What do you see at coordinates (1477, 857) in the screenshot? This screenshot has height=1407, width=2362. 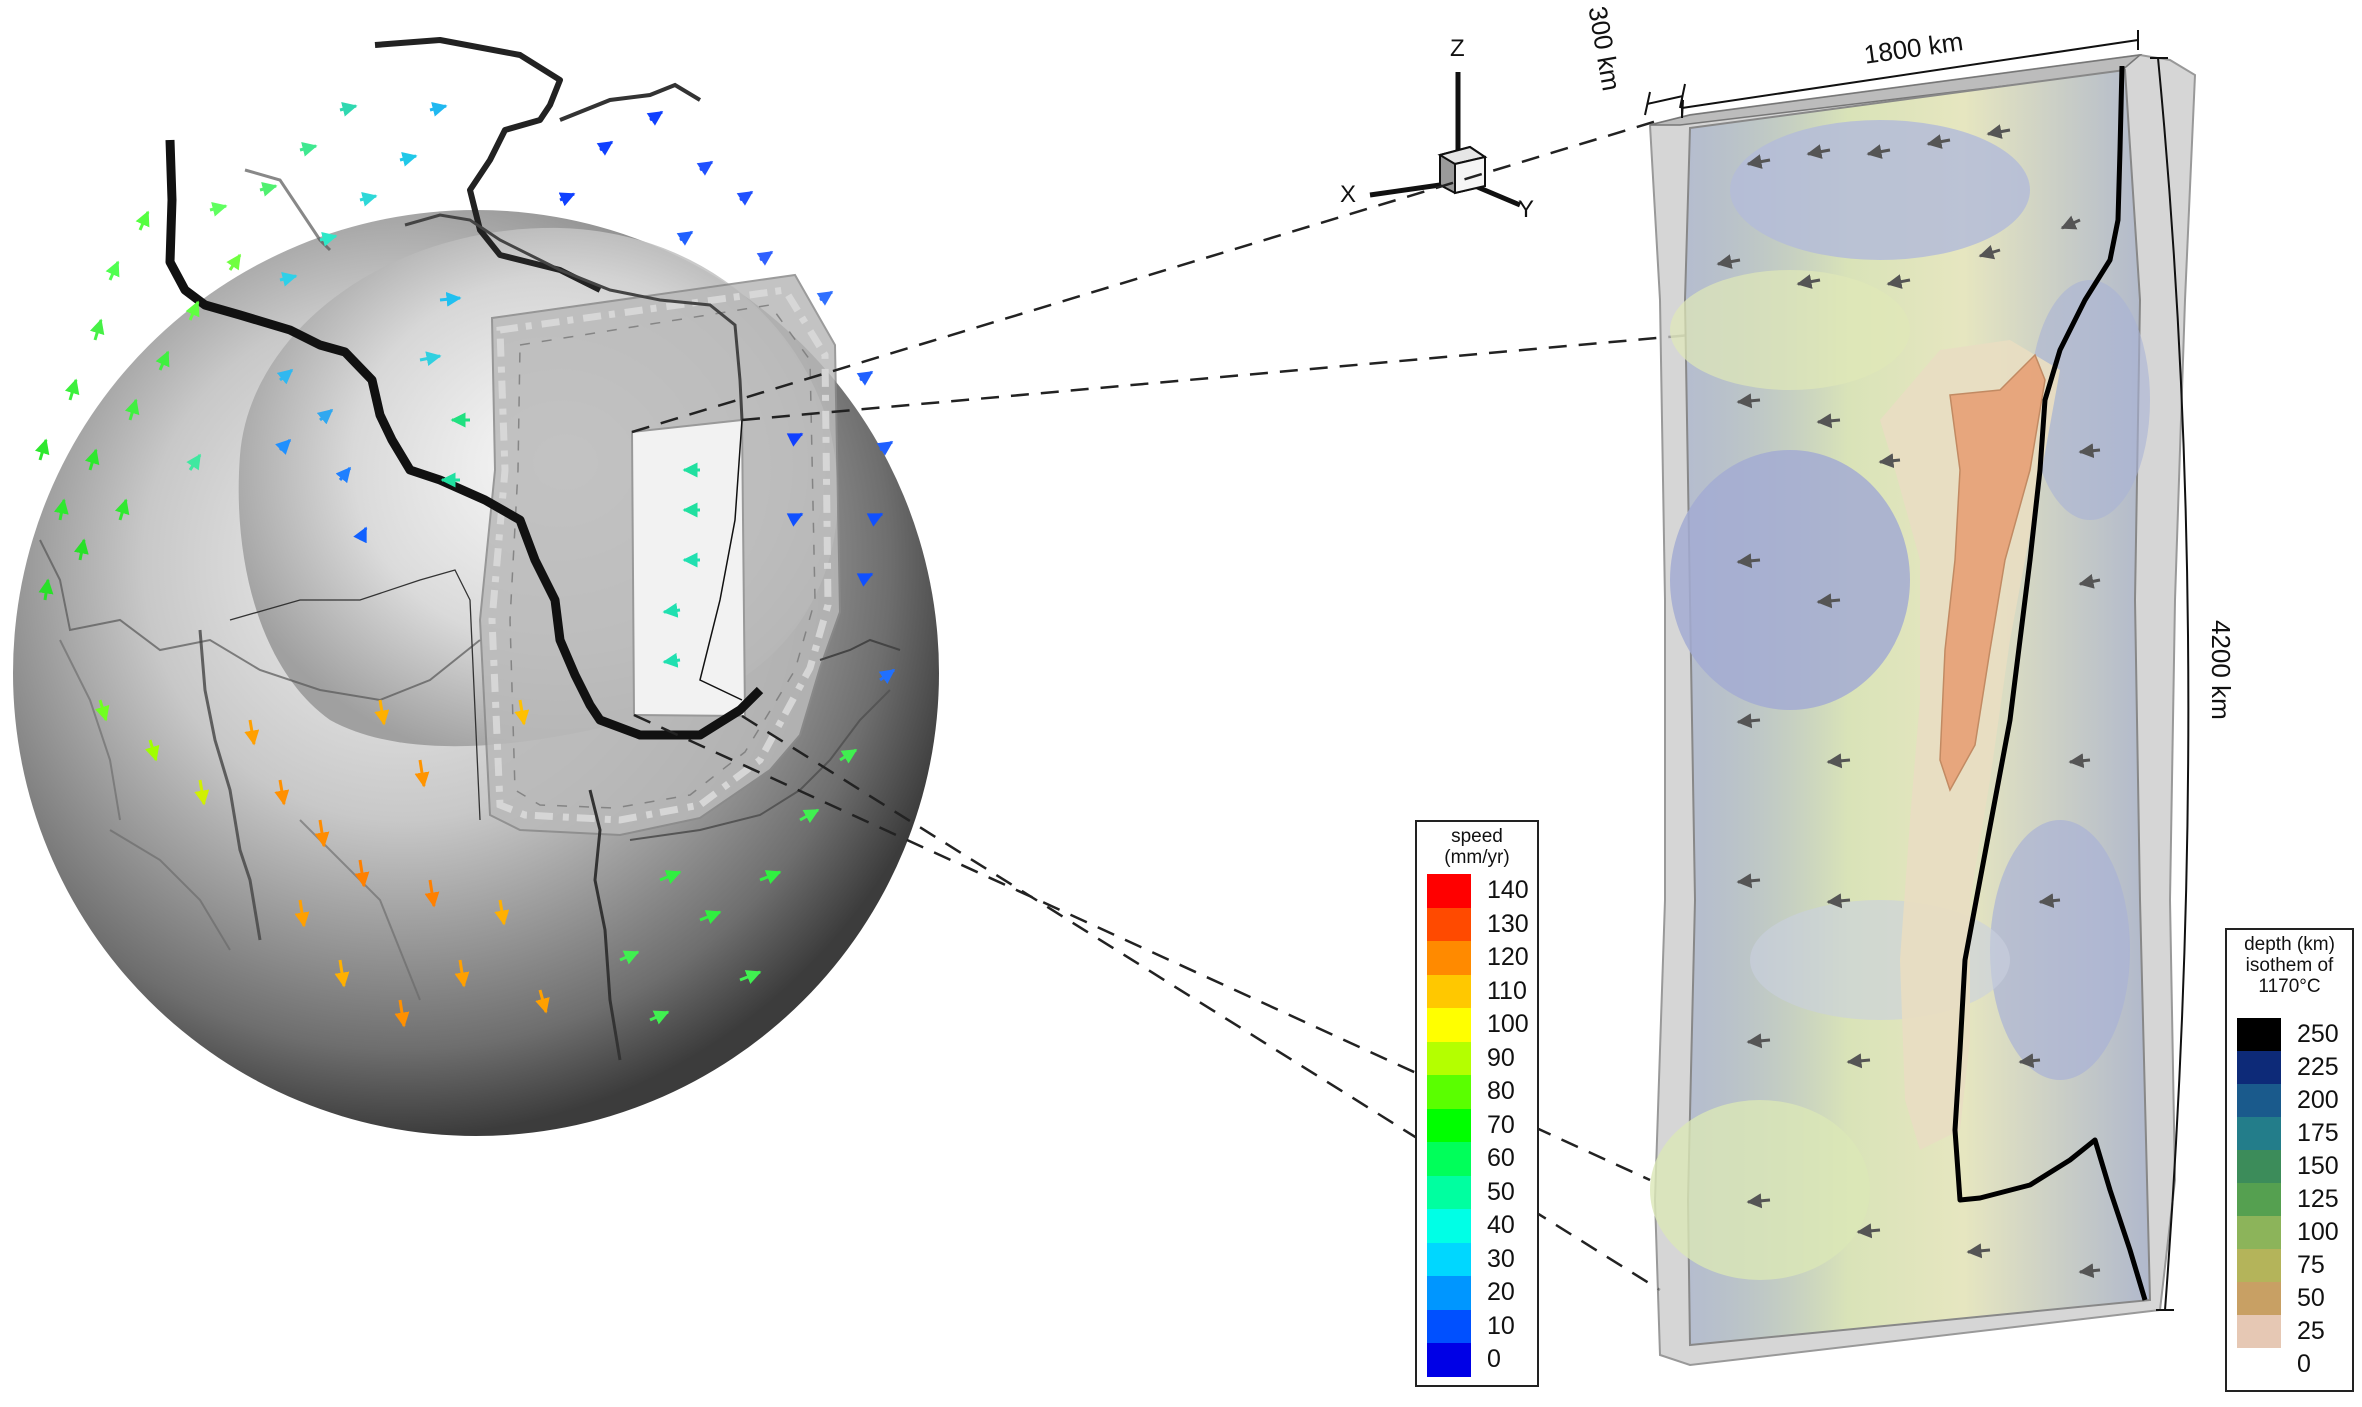 I see `speed-legend-title-2: (mm/yr)` at bounding box center [1477, 857].